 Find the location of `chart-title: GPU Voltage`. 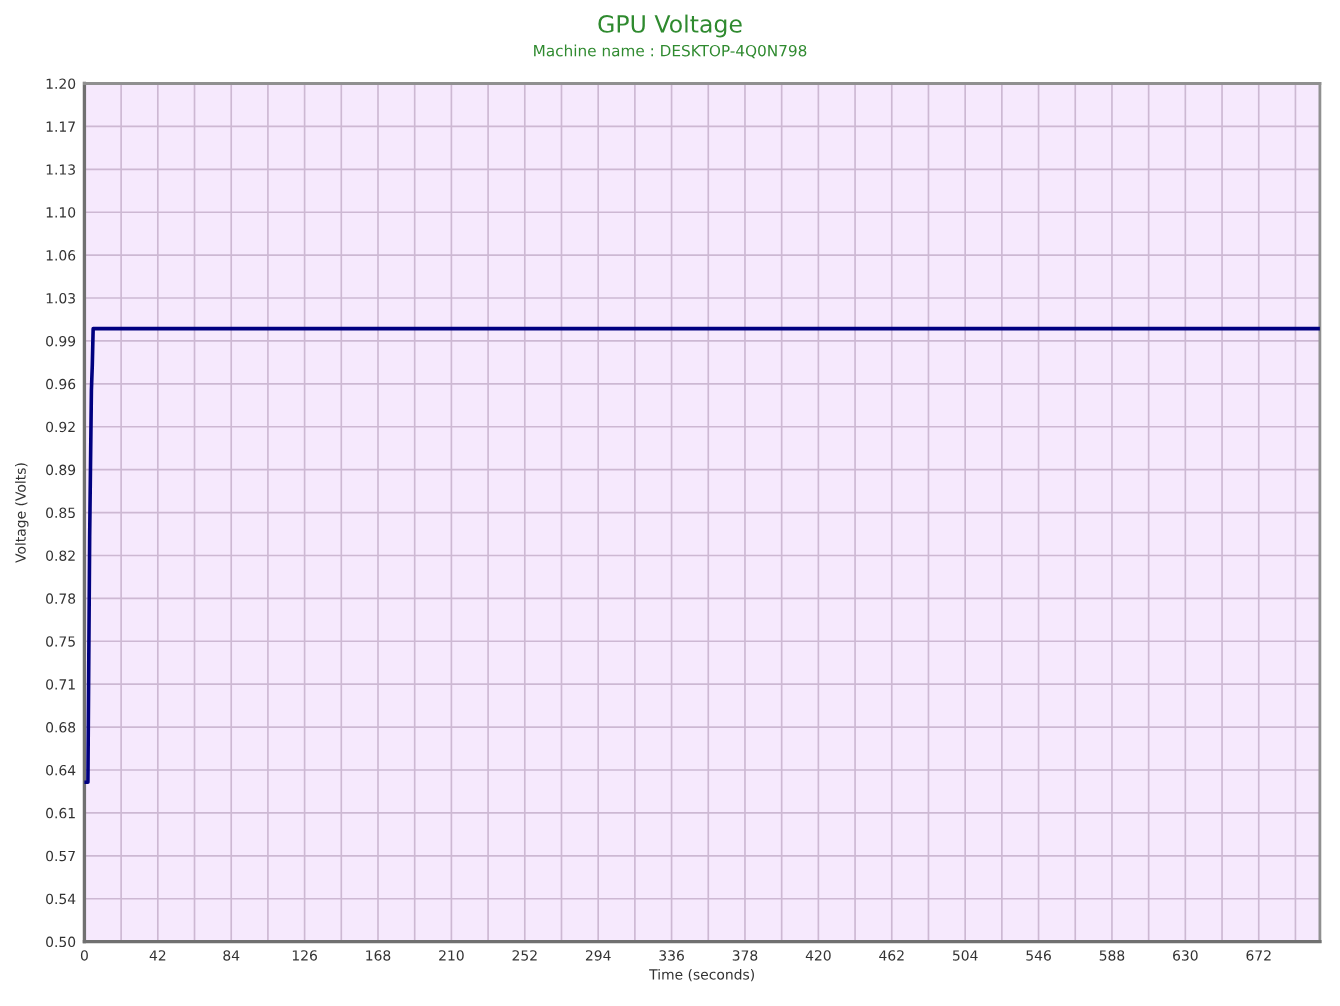

chart-title: GPU Voltage is located at coordinates (670, 26).